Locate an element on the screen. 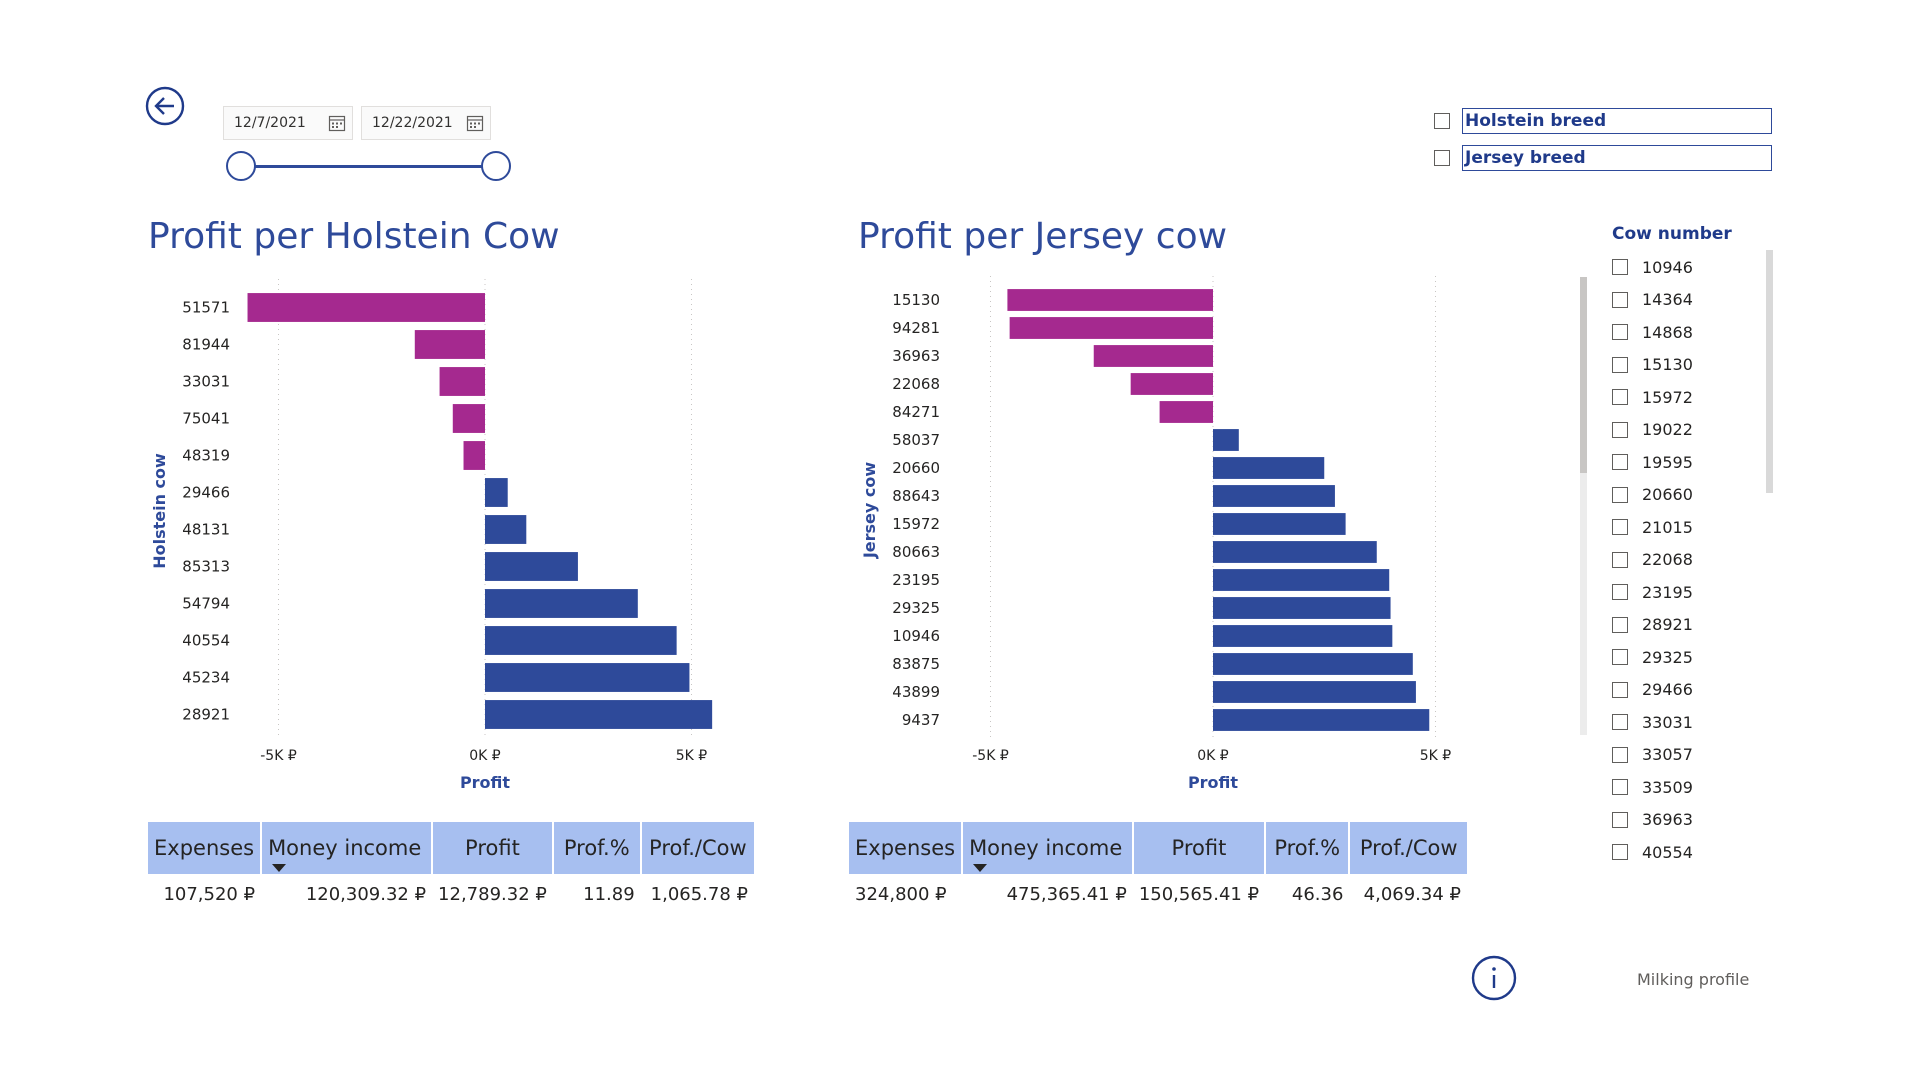 This screenshot has height=1080, width=1920. cow-option-10946: 10946 is located at coordinates (1652, 267).